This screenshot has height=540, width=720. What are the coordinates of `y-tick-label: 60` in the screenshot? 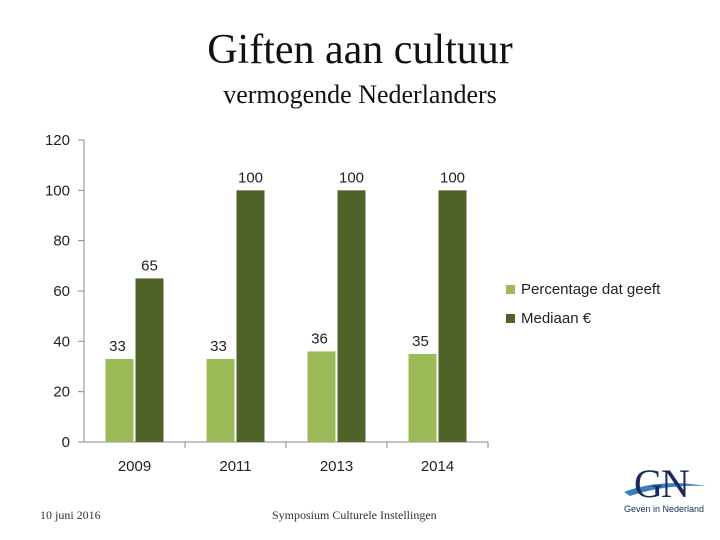 It's located at (61, 291).